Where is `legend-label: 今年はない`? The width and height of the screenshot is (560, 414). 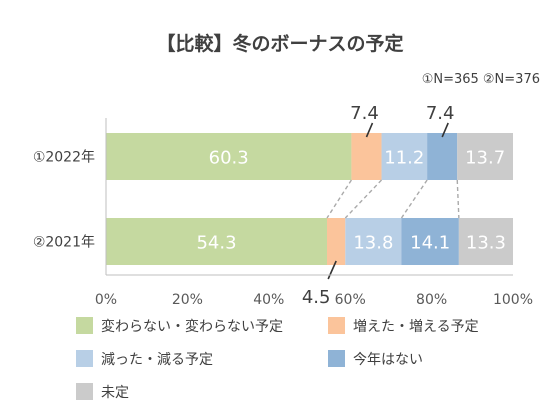
legend-label: 今年はない is located at coordinates (388, 360).